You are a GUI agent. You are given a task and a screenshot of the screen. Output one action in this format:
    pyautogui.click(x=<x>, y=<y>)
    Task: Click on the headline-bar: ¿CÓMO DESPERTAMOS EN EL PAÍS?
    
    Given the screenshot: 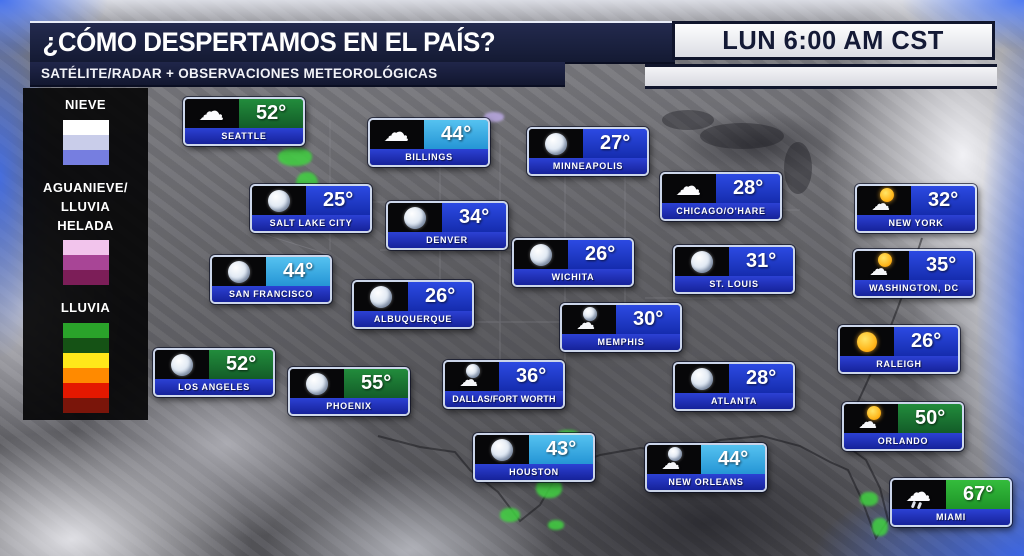 What is the action you would take?
    pyautogui.click(x=352, y=42)
    